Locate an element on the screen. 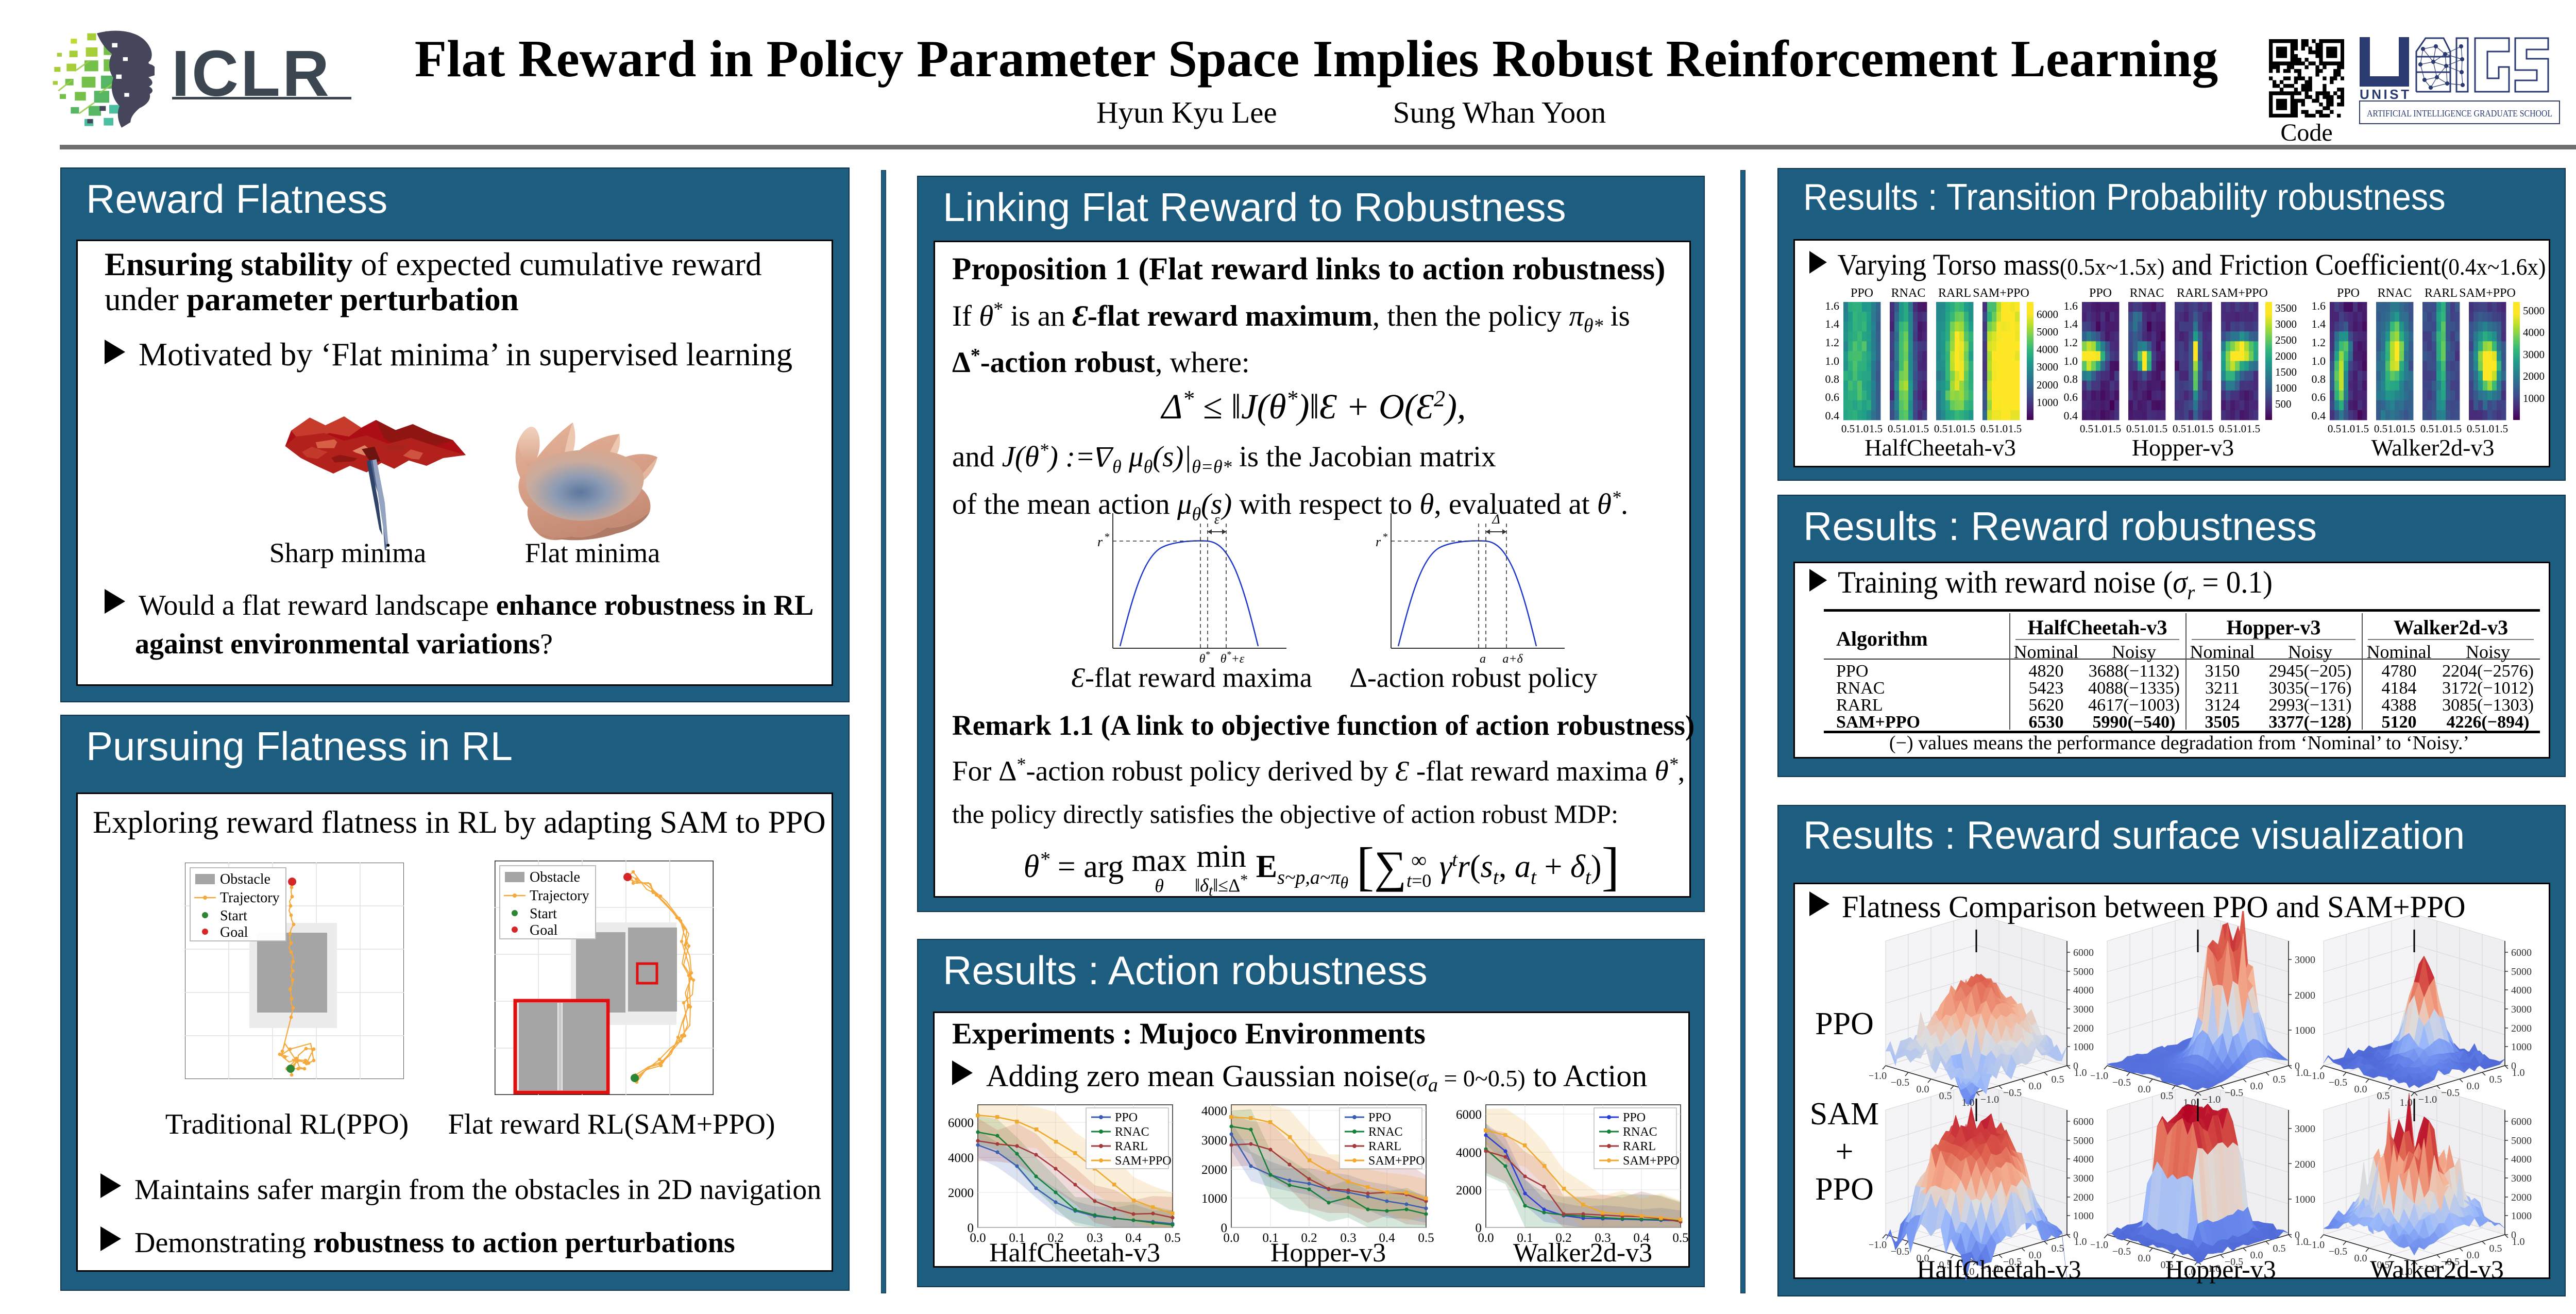 The width and height of the screenshot is (2576, 1314). svg-text: SAM+PPO is located at coordinates (1143, 1161).